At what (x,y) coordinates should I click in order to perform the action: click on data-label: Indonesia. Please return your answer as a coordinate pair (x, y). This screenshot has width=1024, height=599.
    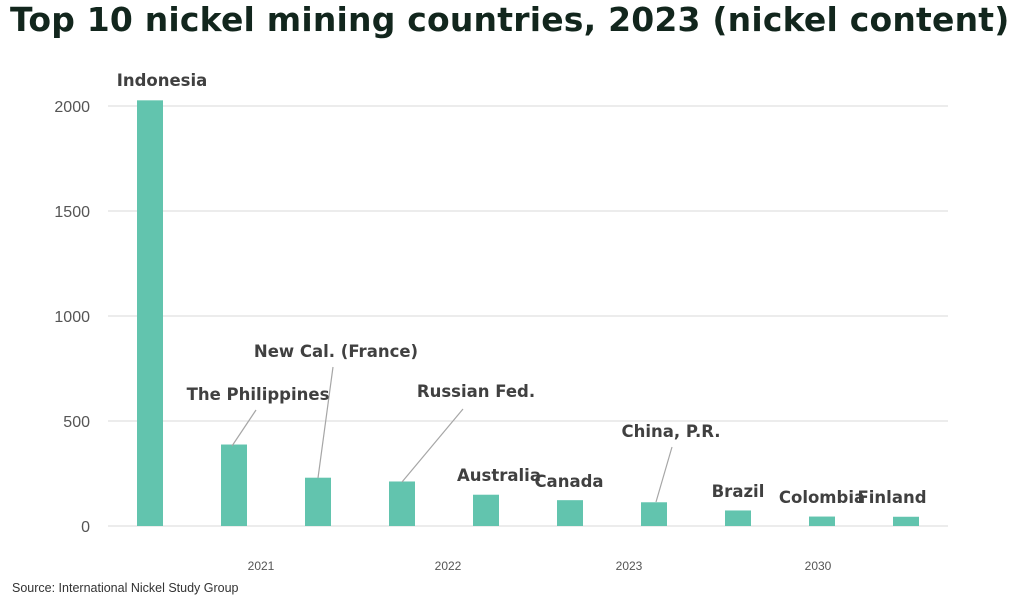
    Looking at the image, I should click on (162, 80).